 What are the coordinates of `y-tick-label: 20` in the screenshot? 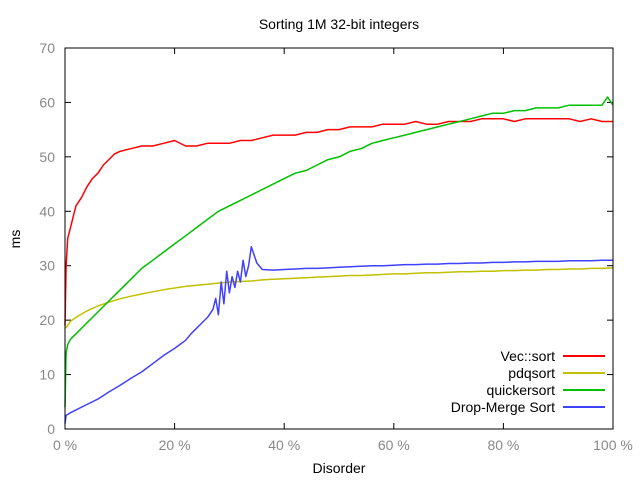 It's located at (47, 320).